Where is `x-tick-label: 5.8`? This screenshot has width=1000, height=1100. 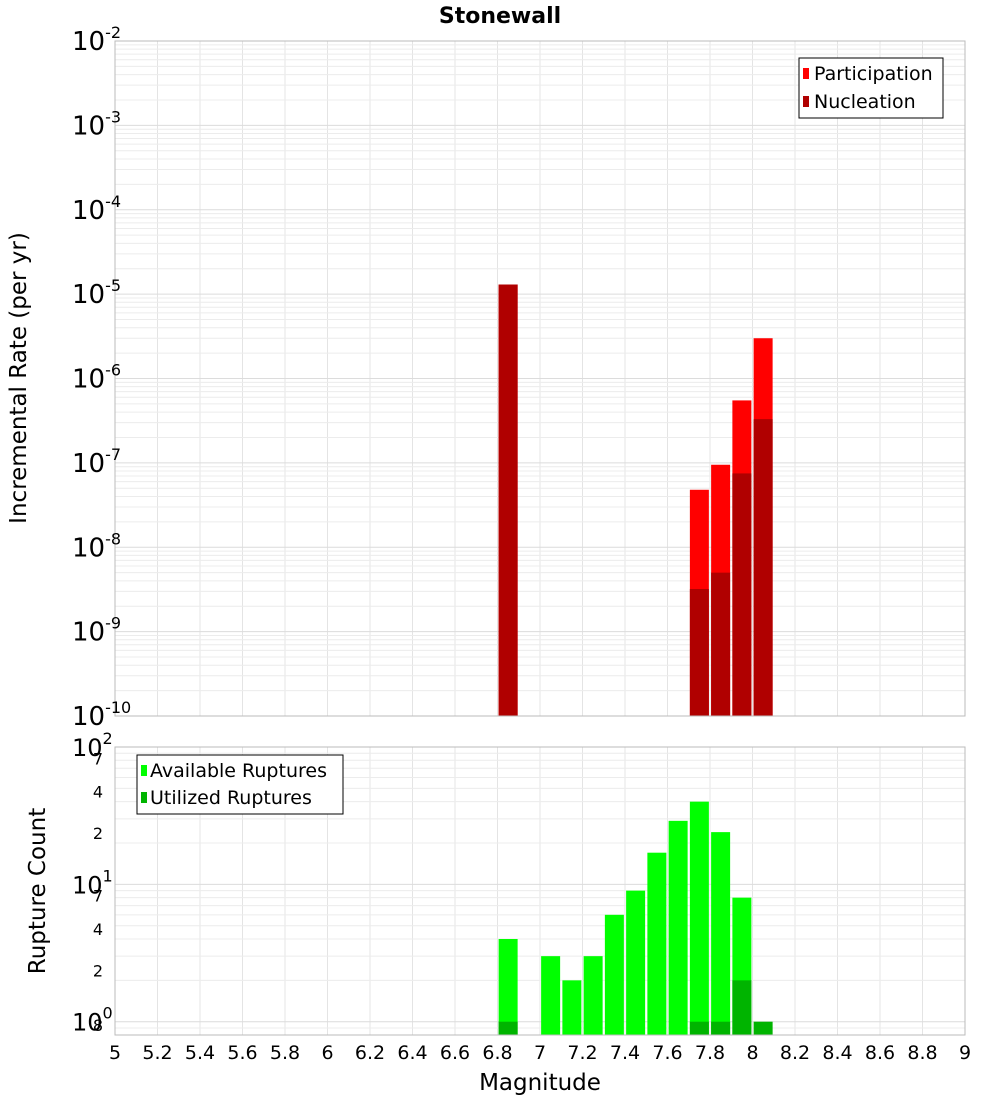 x-tick-label: 5.8 is located at coordinates (285, 1053).